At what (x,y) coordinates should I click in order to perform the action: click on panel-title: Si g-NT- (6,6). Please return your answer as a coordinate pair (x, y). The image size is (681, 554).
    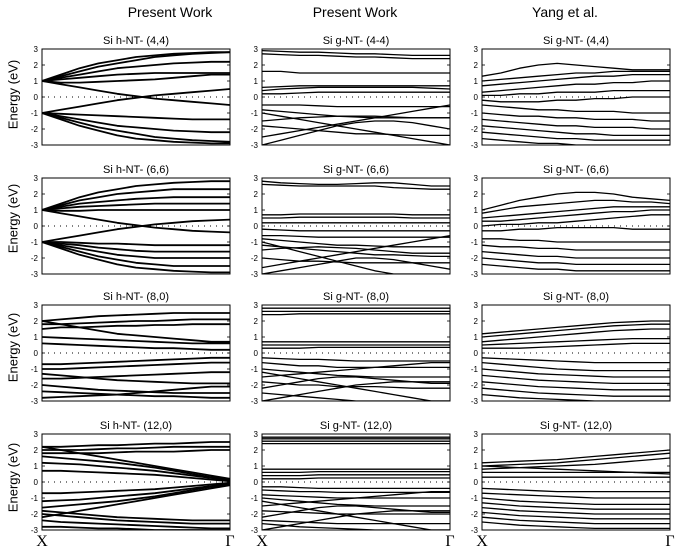
    Looking at the image, I should click on (356, 170).